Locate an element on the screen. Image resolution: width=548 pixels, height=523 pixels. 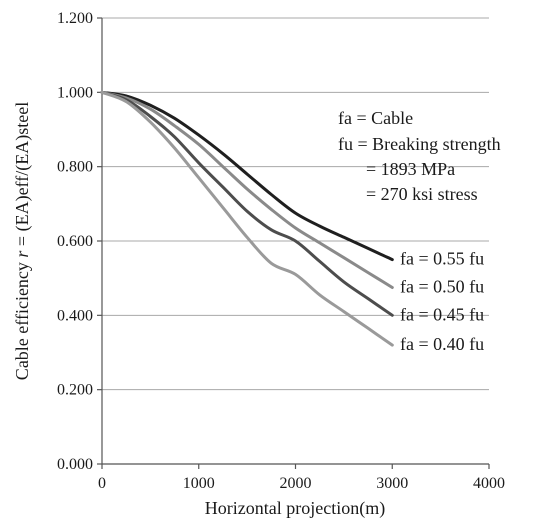
annotation-line-fa: fa = Cable is located at coordinates (375, 118).